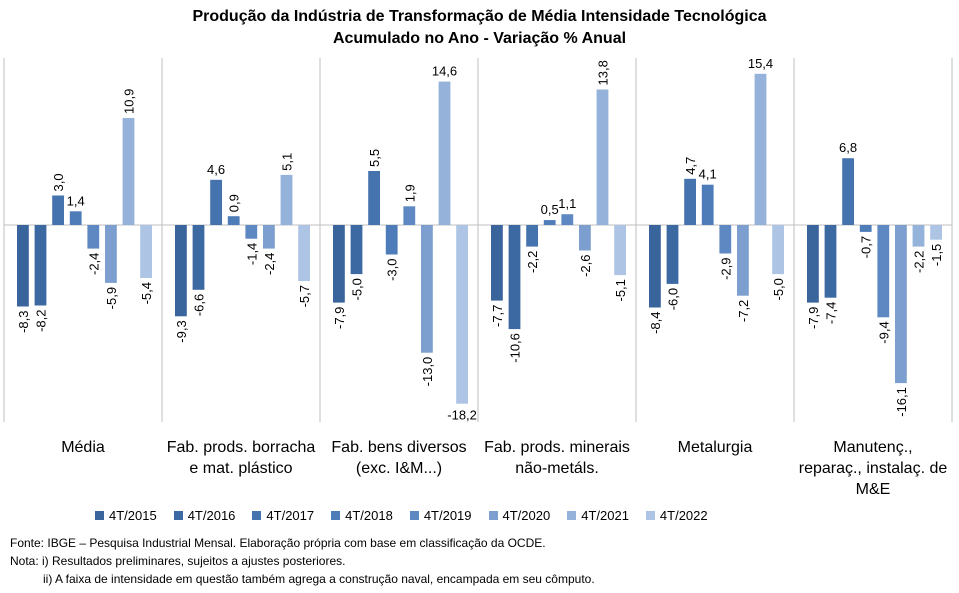 The image size is (959, 593). I want to click on category-label: não-metáls., so click(557, 468).